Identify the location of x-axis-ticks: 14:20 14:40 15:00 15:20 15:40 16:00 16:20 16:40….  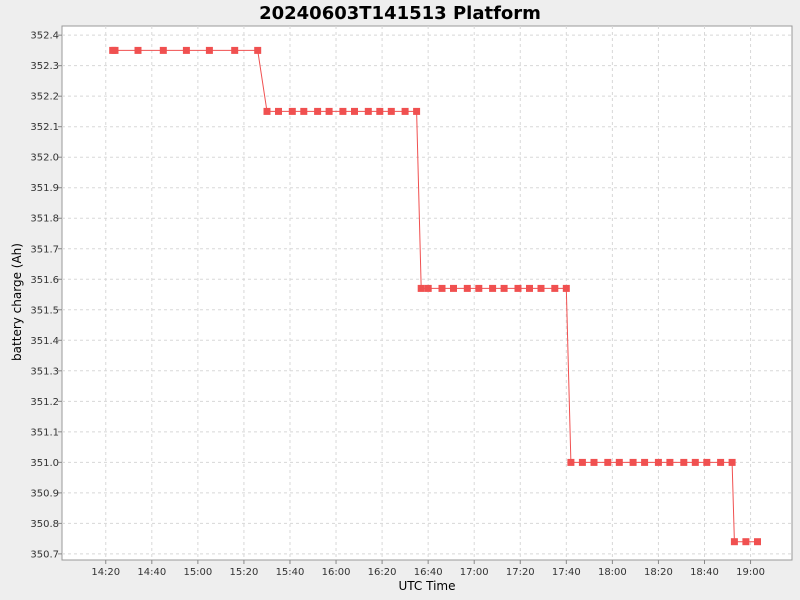
(428, 569).